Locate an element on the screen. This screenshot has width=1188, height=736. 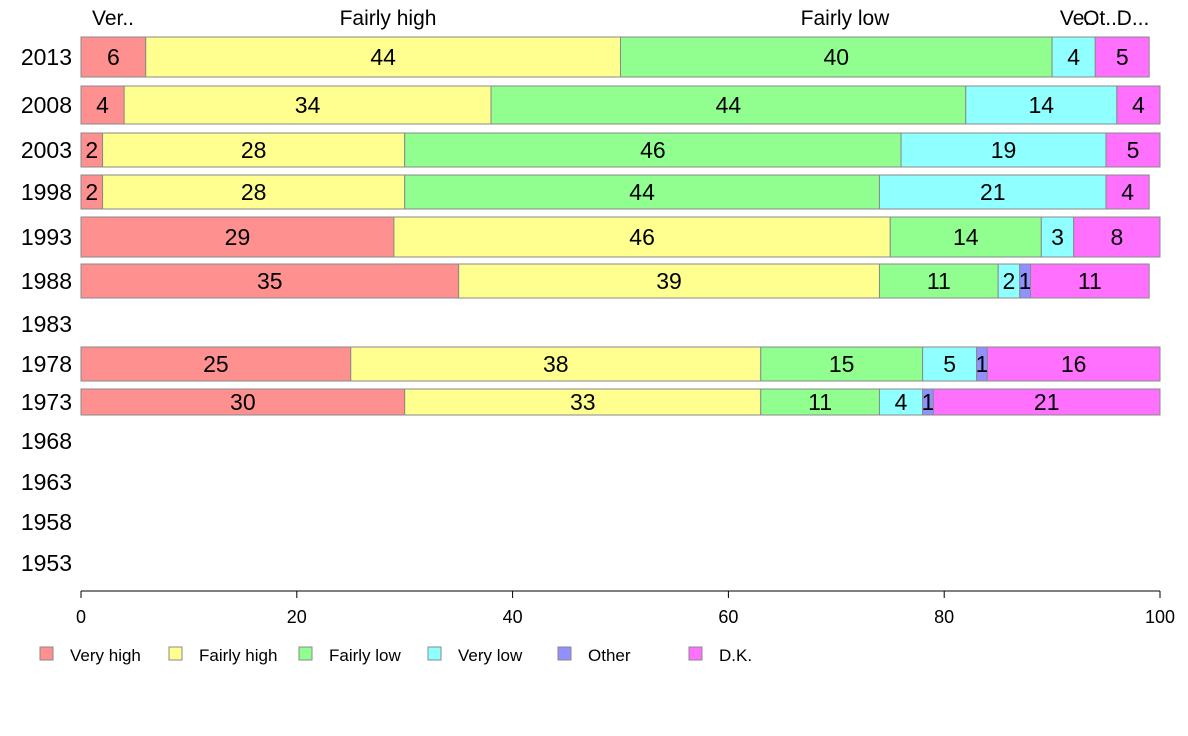
data-label: 30 is located at coordinates (243, 402).